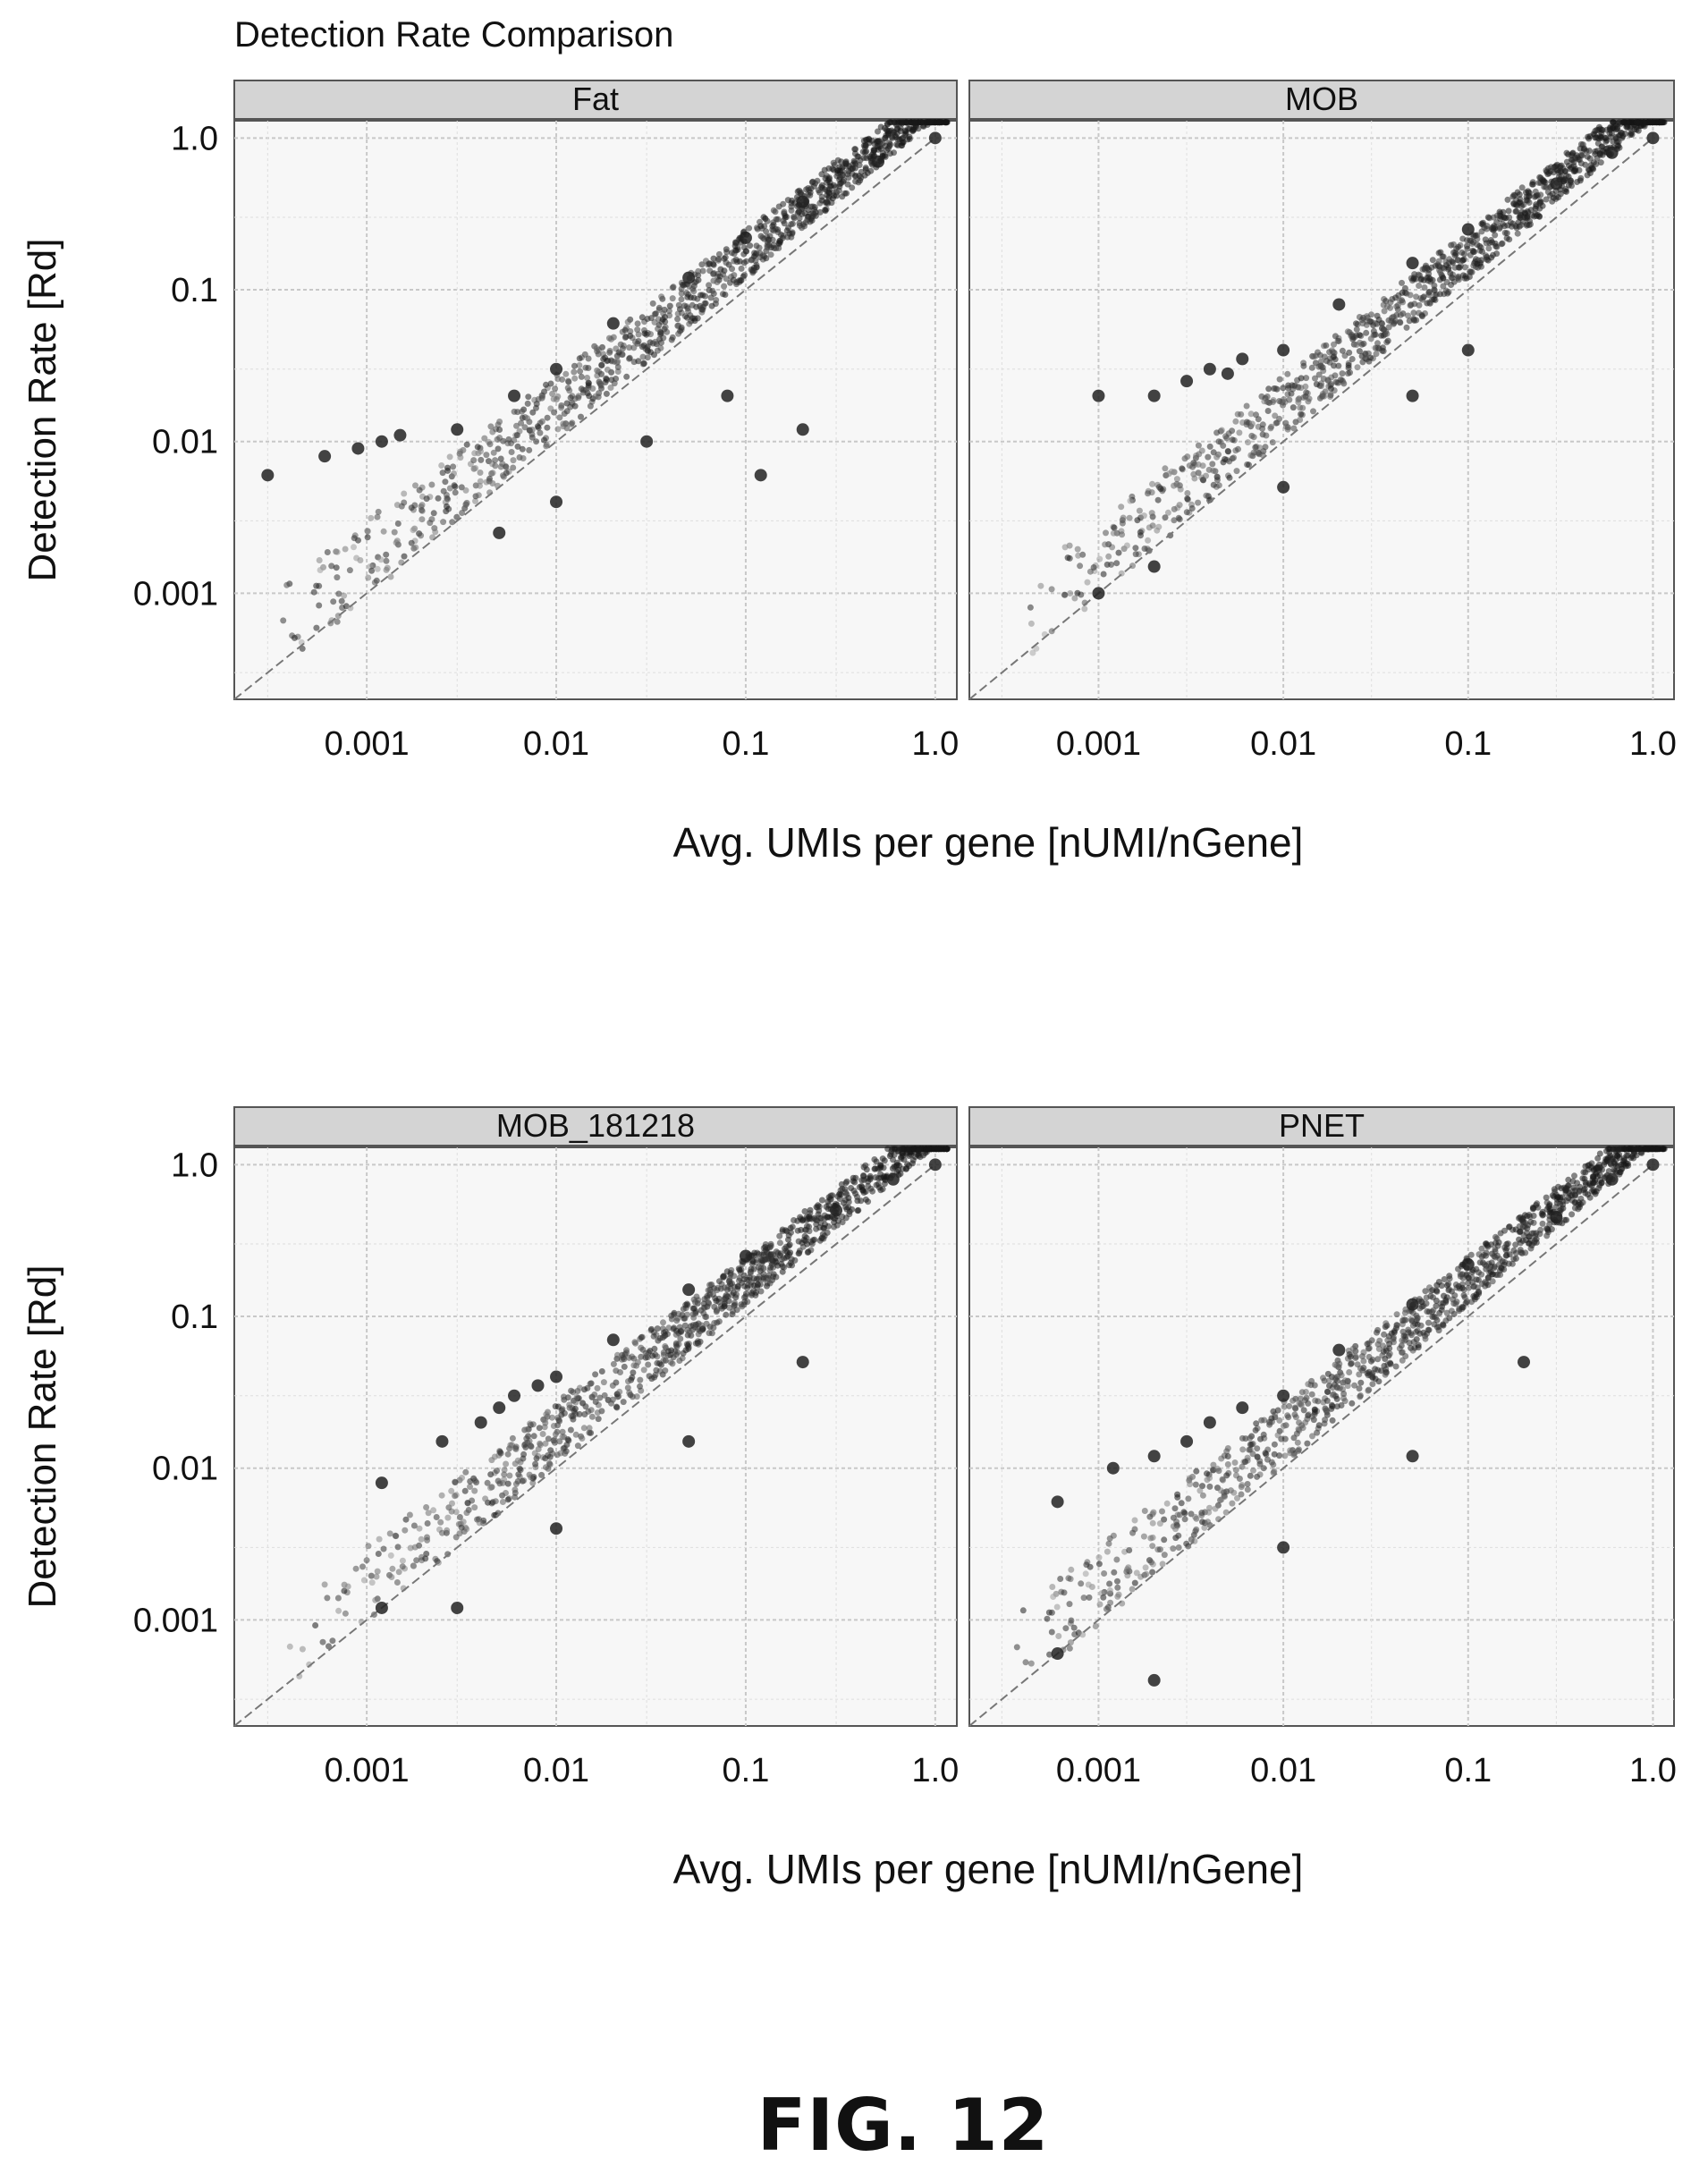 This screenshot has width=1708, height=2174. I want to click on figure-title: Detection Rate Comparison, so click(454, 35).